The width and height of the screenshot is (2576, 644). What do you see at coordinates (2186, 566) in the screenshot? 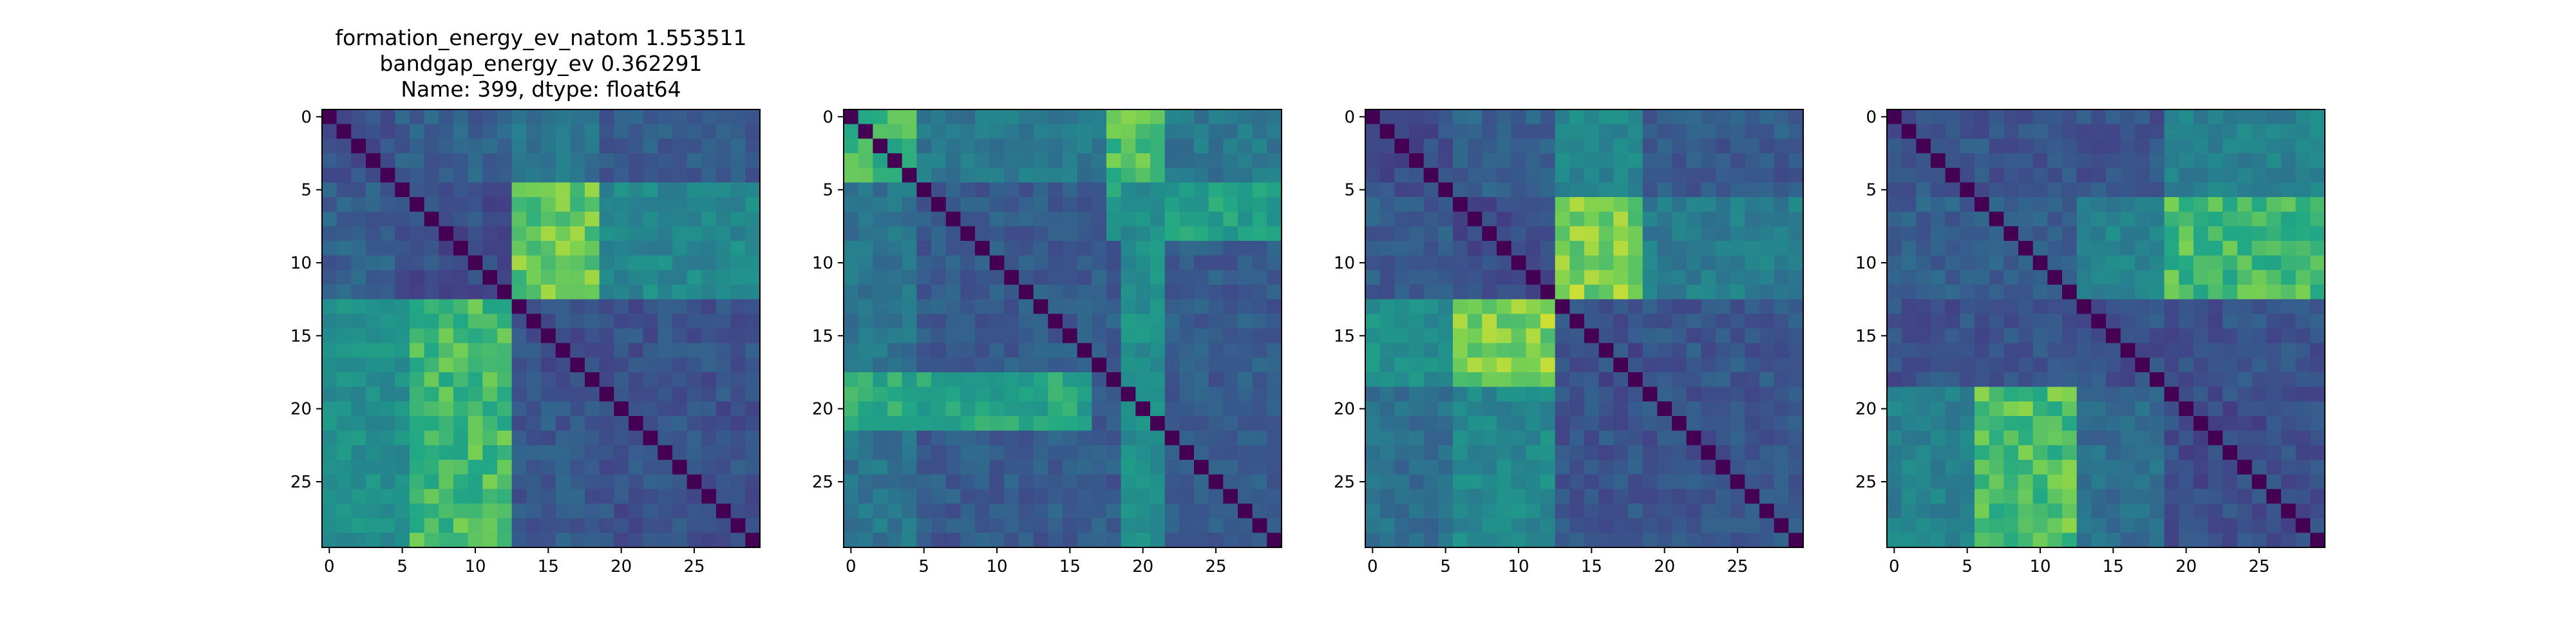
I see `x-tick-label: 20` at bounding box center [2186, 566].